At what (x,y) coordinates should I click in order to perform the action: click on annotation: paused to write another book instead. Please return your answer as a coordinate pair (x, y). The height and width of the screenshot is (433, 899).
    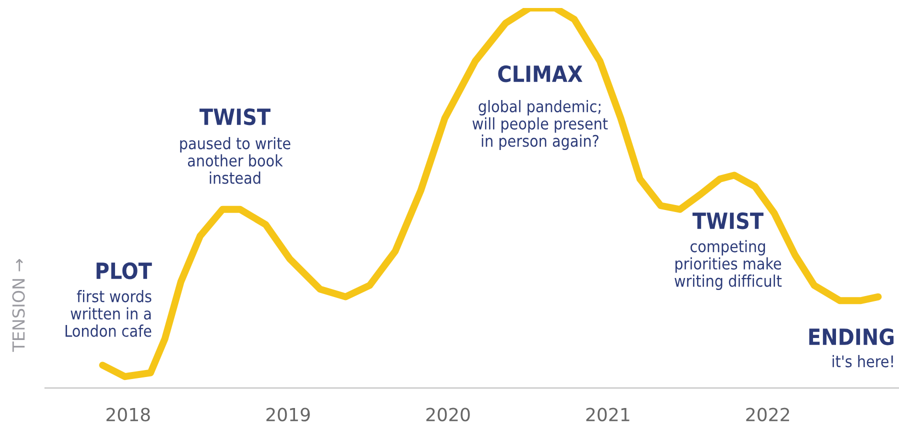
    Looking at the image, I should click on (235, 160).